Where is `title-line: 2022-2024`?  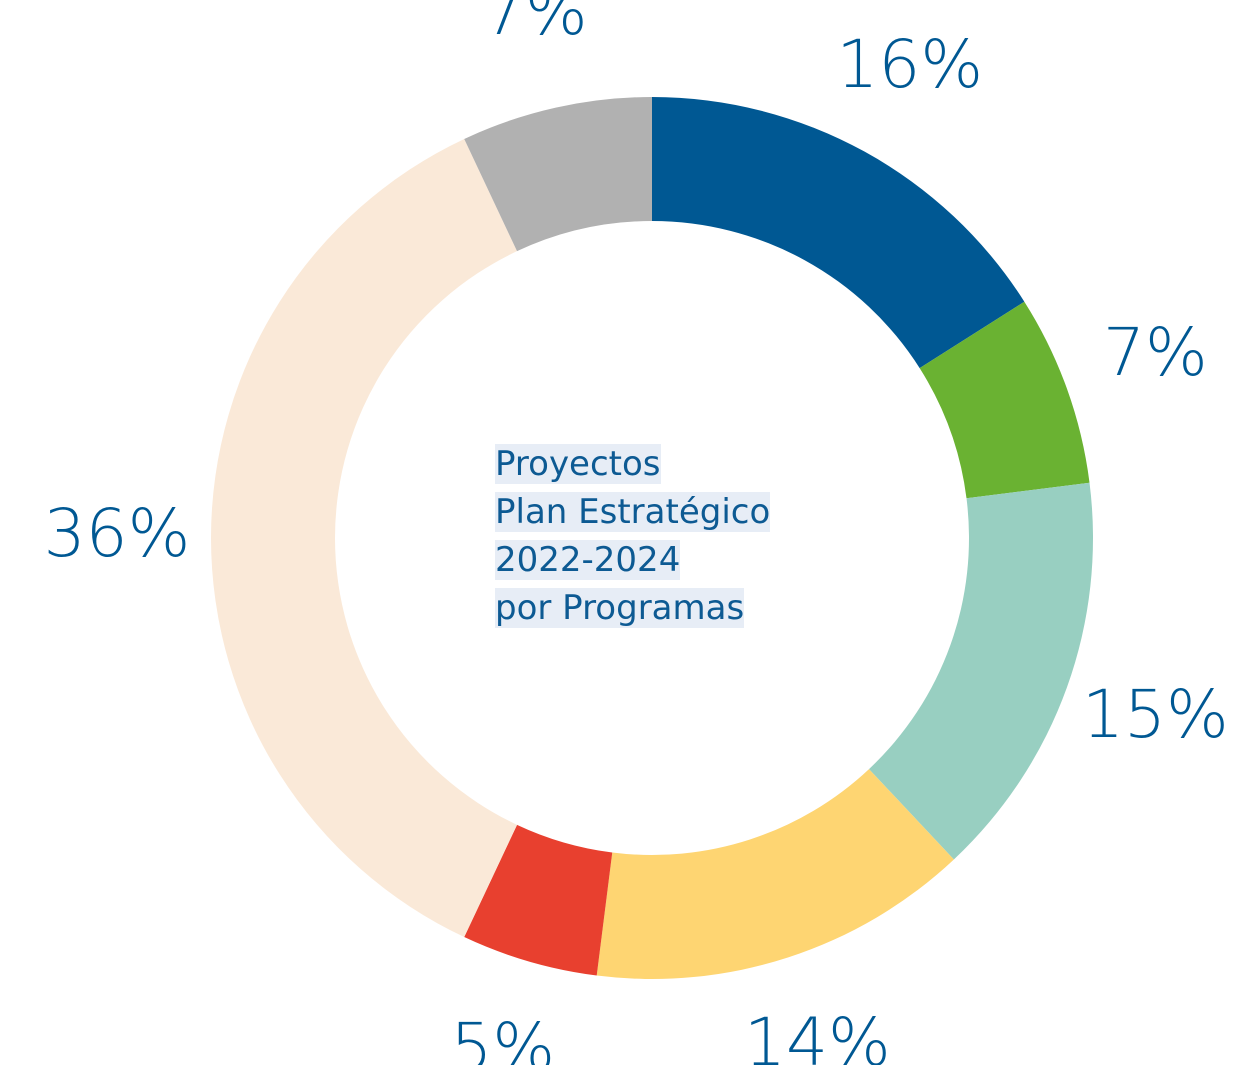 title-line: 2022-2024 is located at coordinates (588, 560).